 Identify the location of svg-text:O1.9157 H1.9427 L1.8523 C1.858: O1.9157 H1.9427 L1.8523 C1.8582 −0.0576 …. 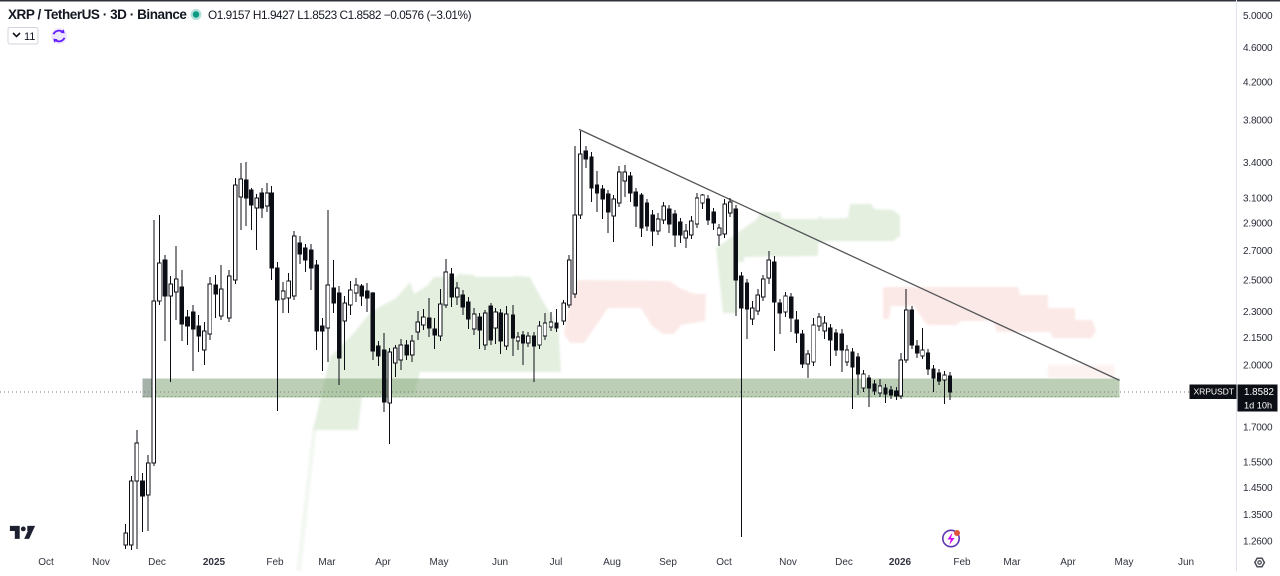
(340, 15).